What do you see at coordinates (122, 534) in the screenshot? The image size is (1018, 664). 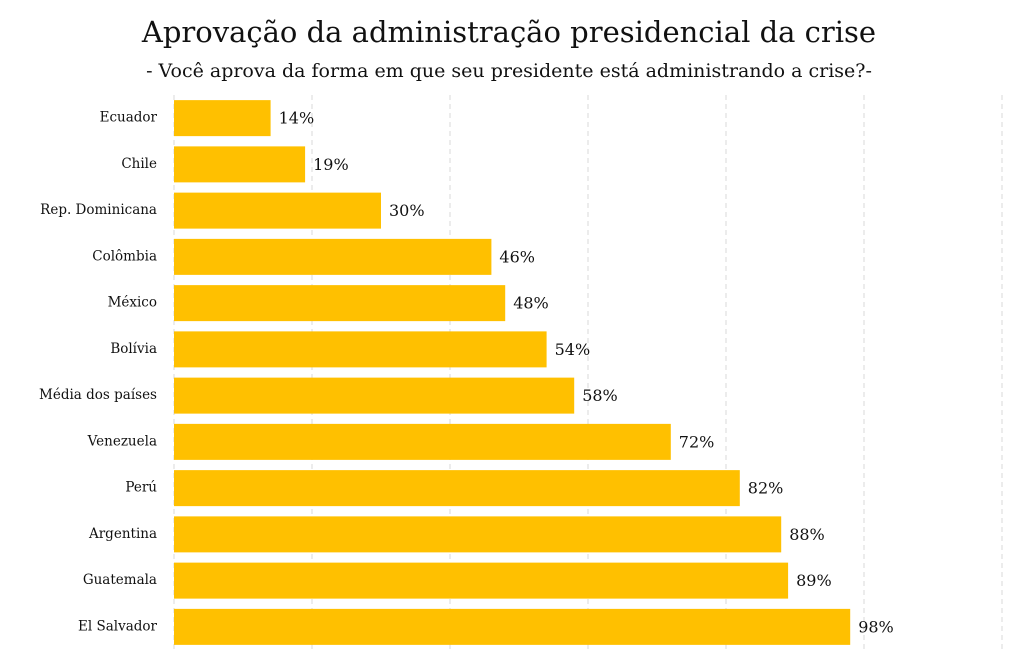 I see `y-tick-label: Argentina` at bounding box center [122, 534].